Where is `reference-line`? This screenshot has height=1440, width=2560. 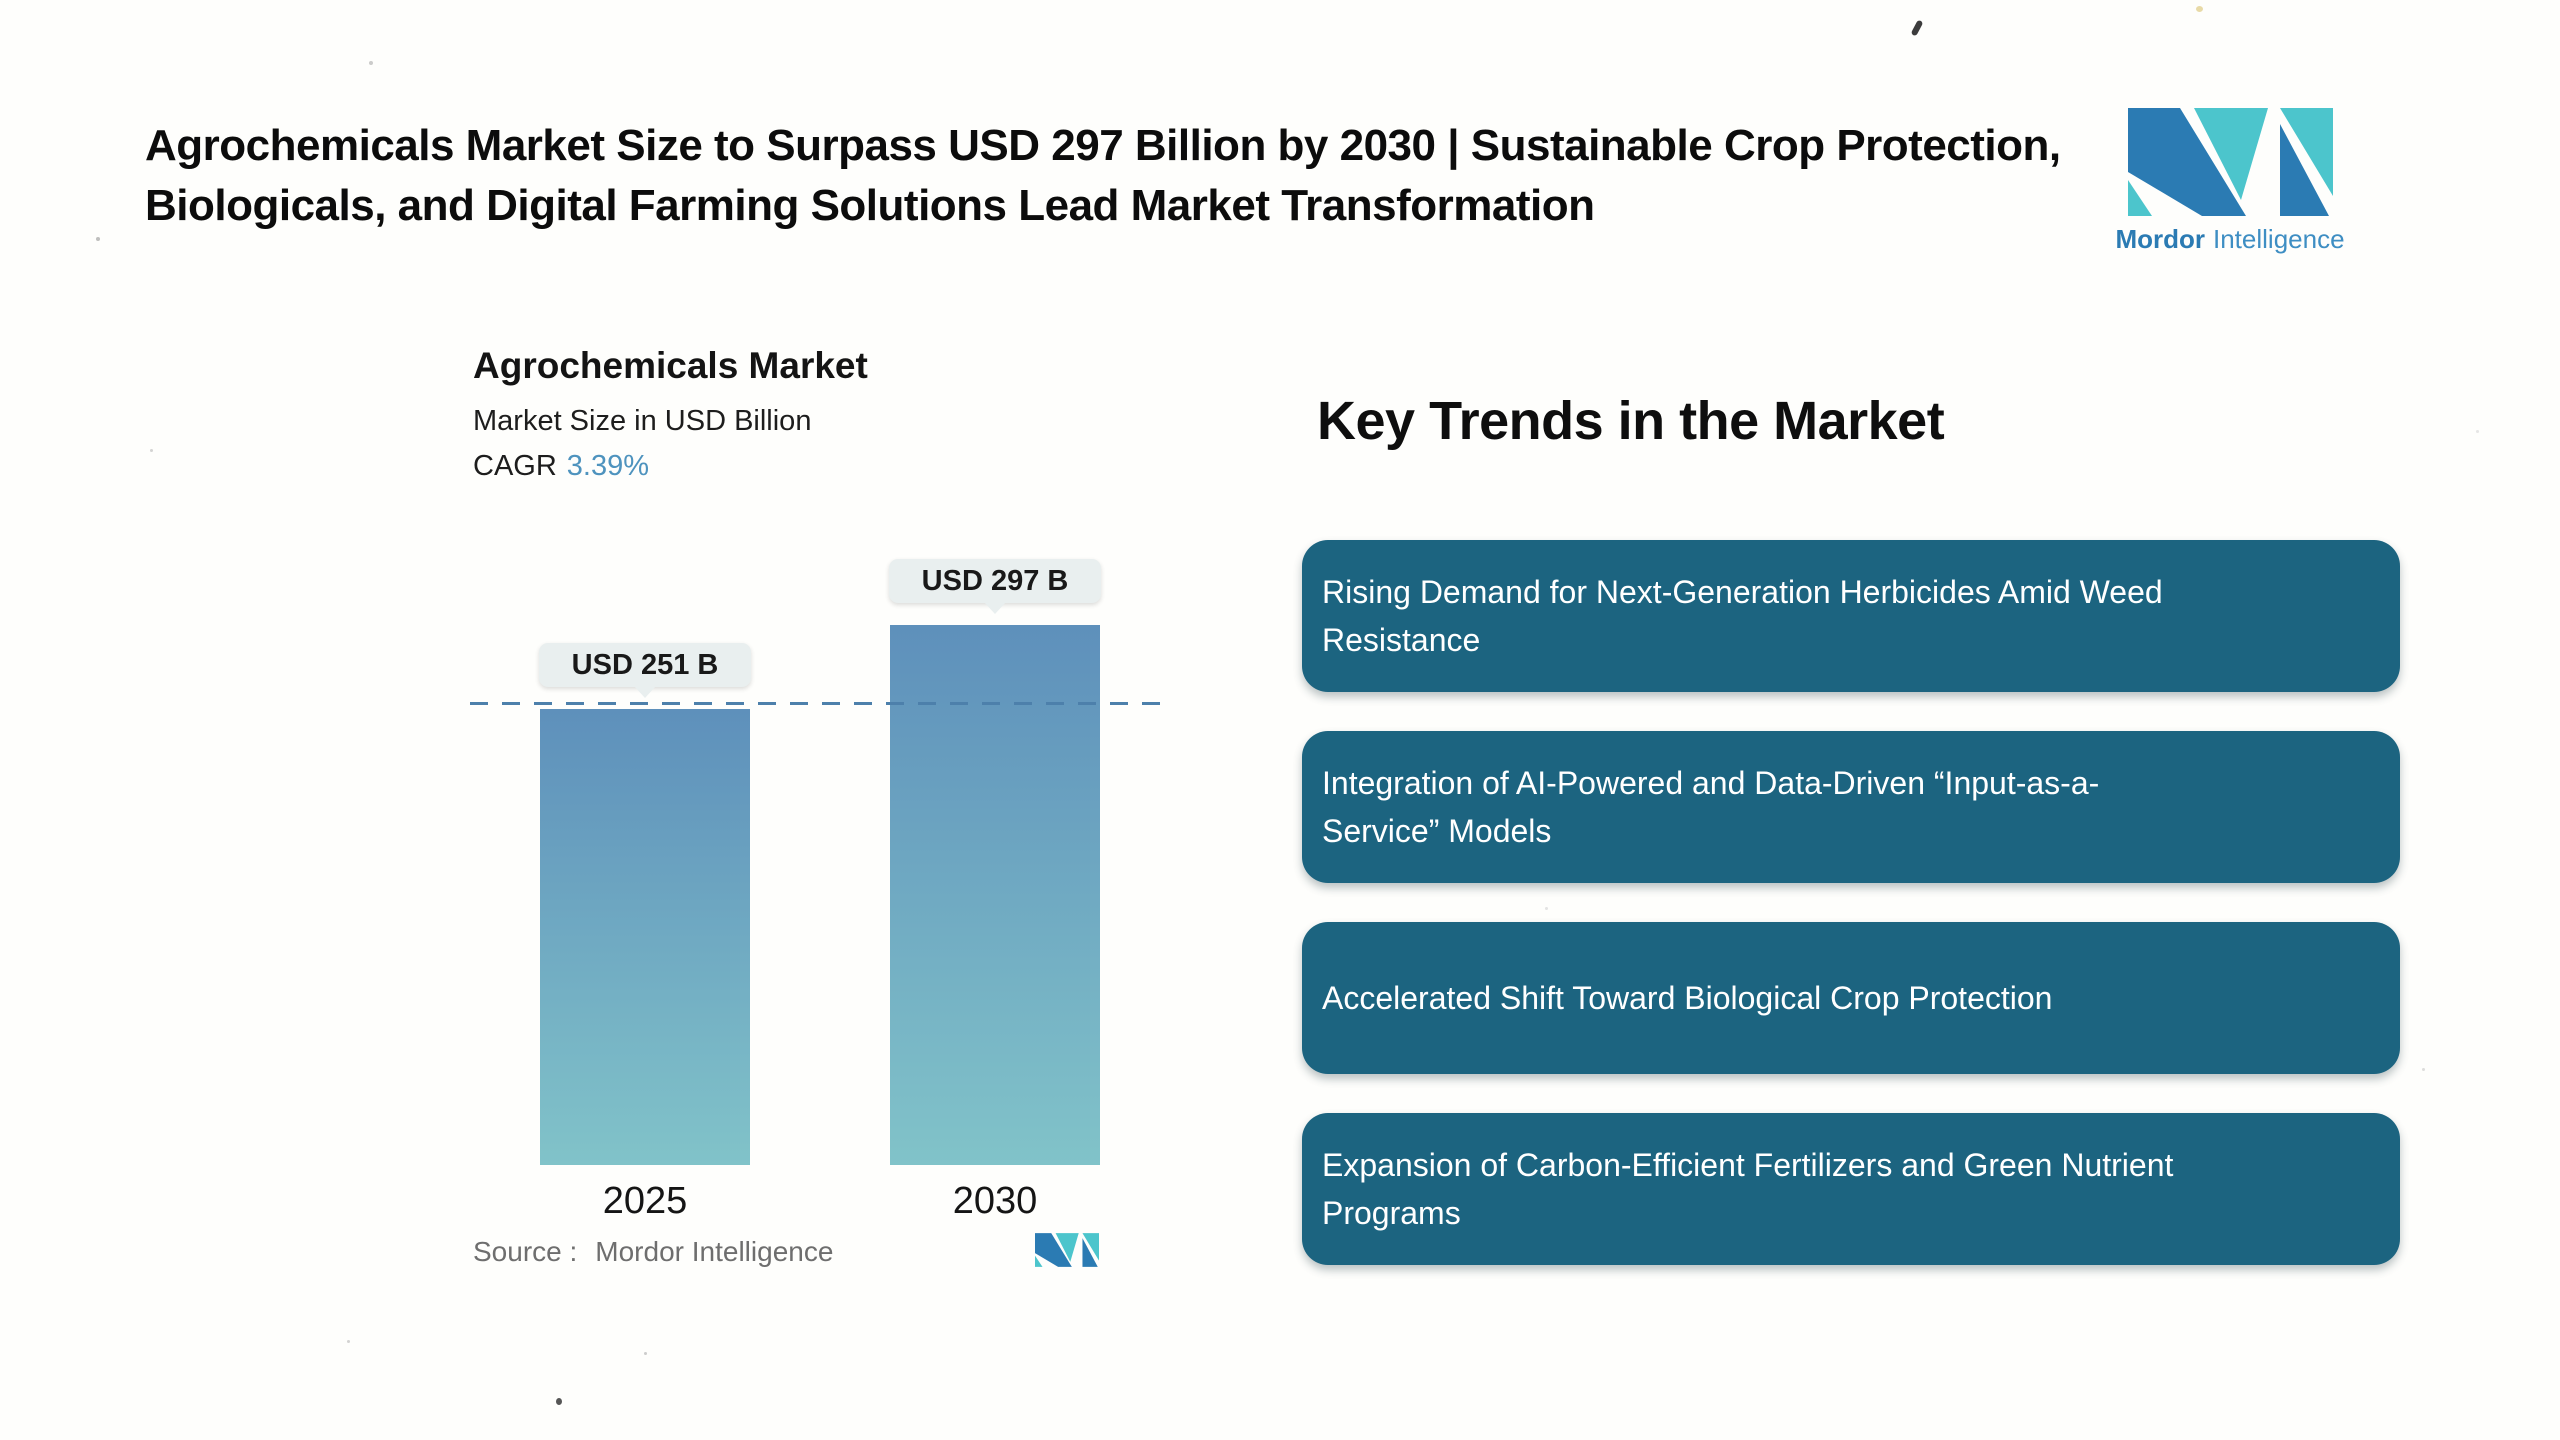
reference-line is located at coordinates (820, 703).